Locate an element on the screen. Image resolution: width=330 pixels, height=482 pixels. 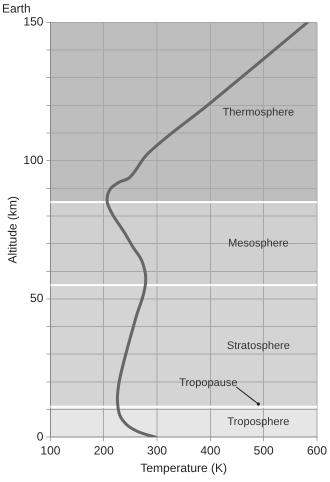
band-label: Troposphere is located at coordinates (258, 422).